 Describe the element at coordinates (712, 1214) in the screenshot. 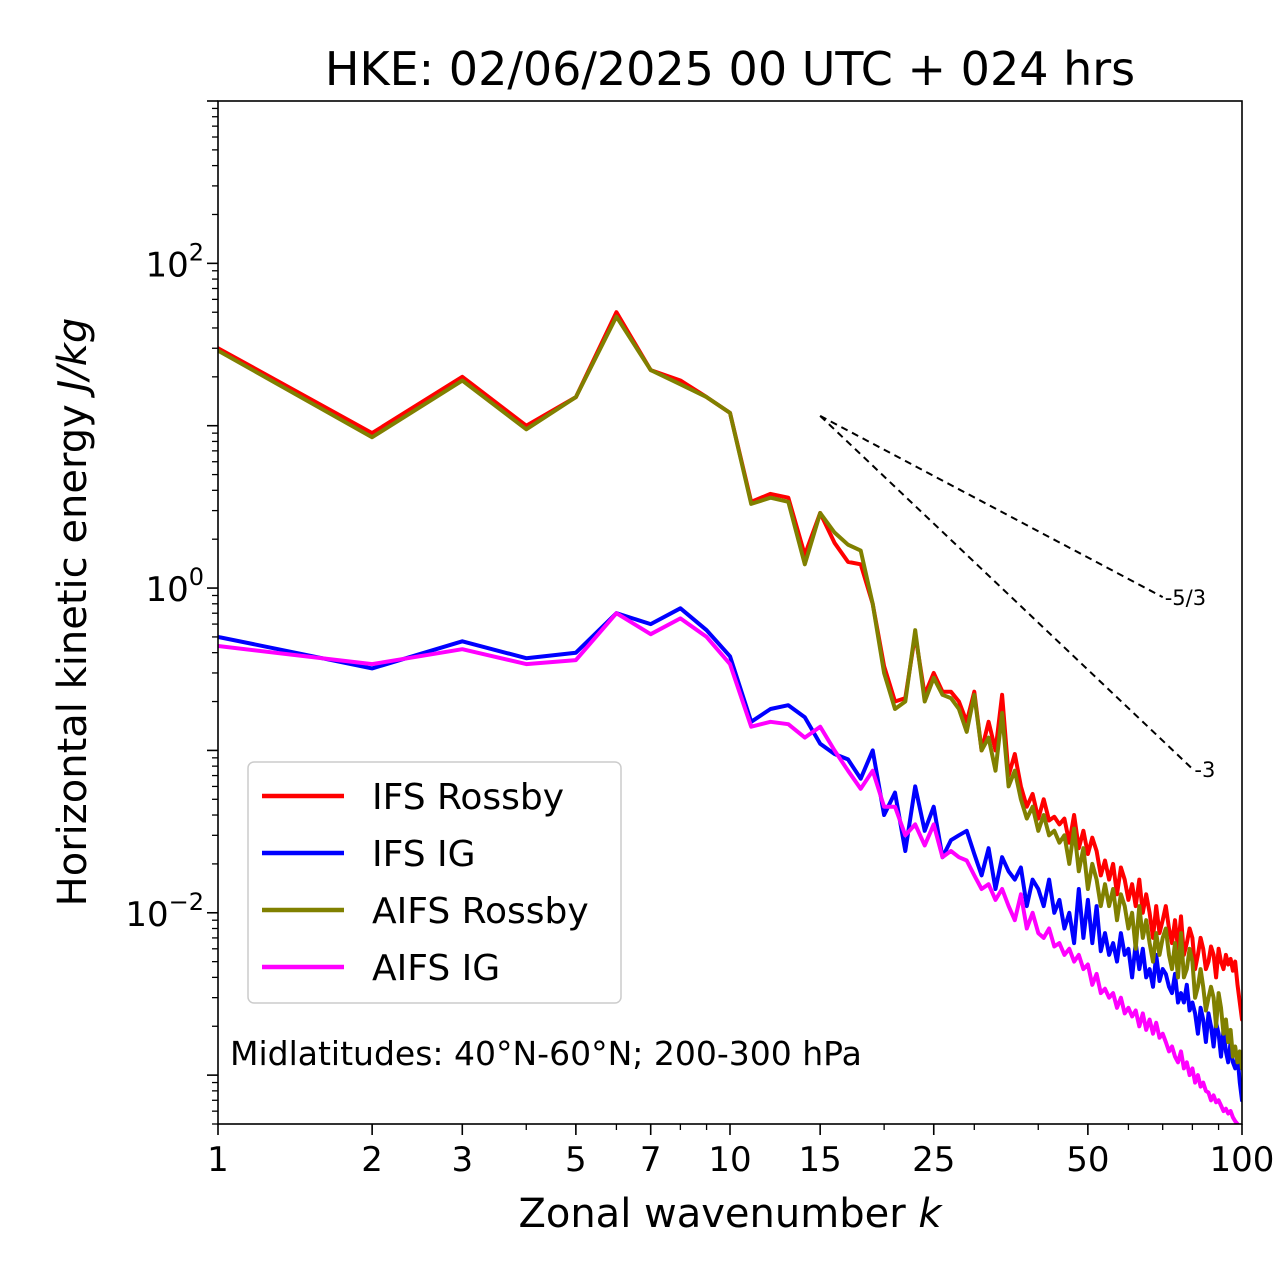

I see `x-axis-label-text: Zonal wavenumber` at that location.